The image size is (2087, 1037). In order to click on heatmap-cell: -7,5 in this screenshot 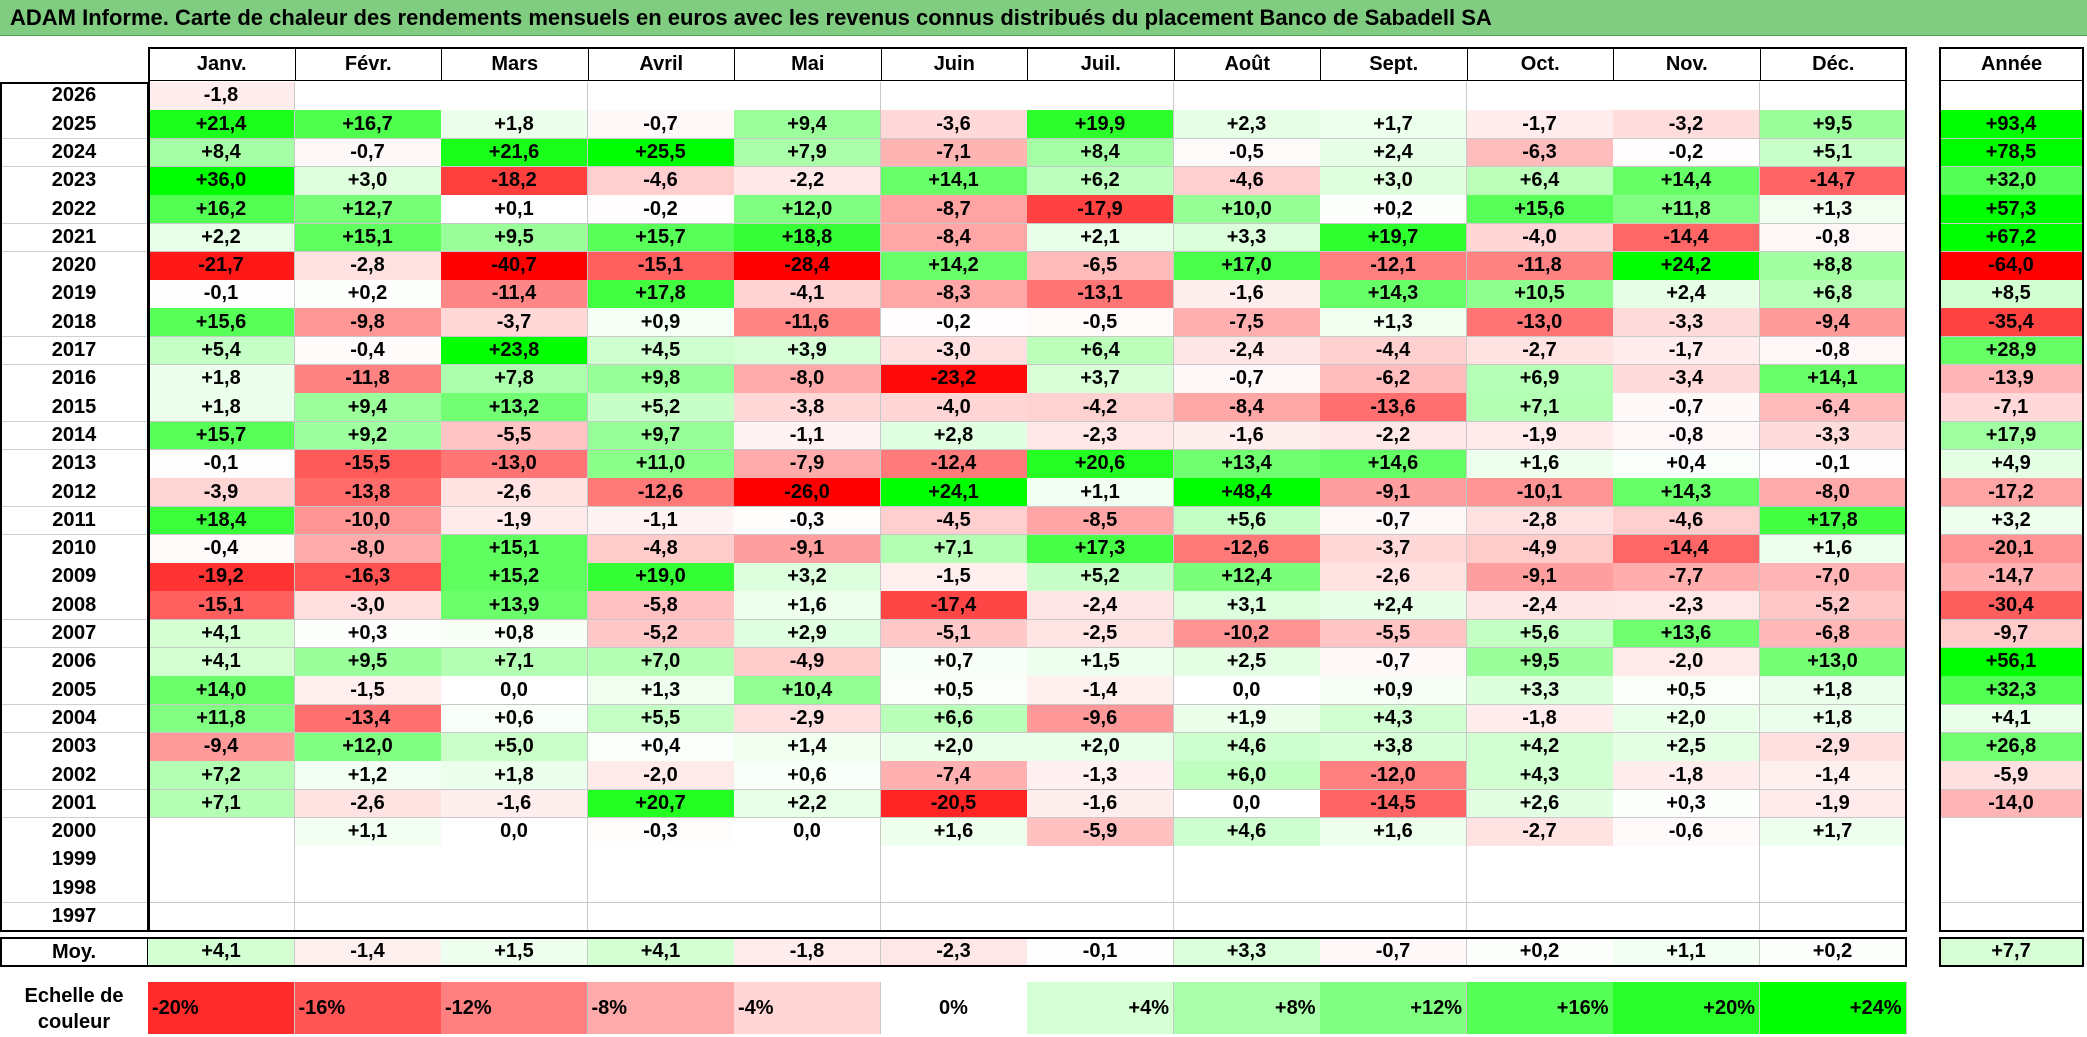, I will do `click(1247, 323)`.